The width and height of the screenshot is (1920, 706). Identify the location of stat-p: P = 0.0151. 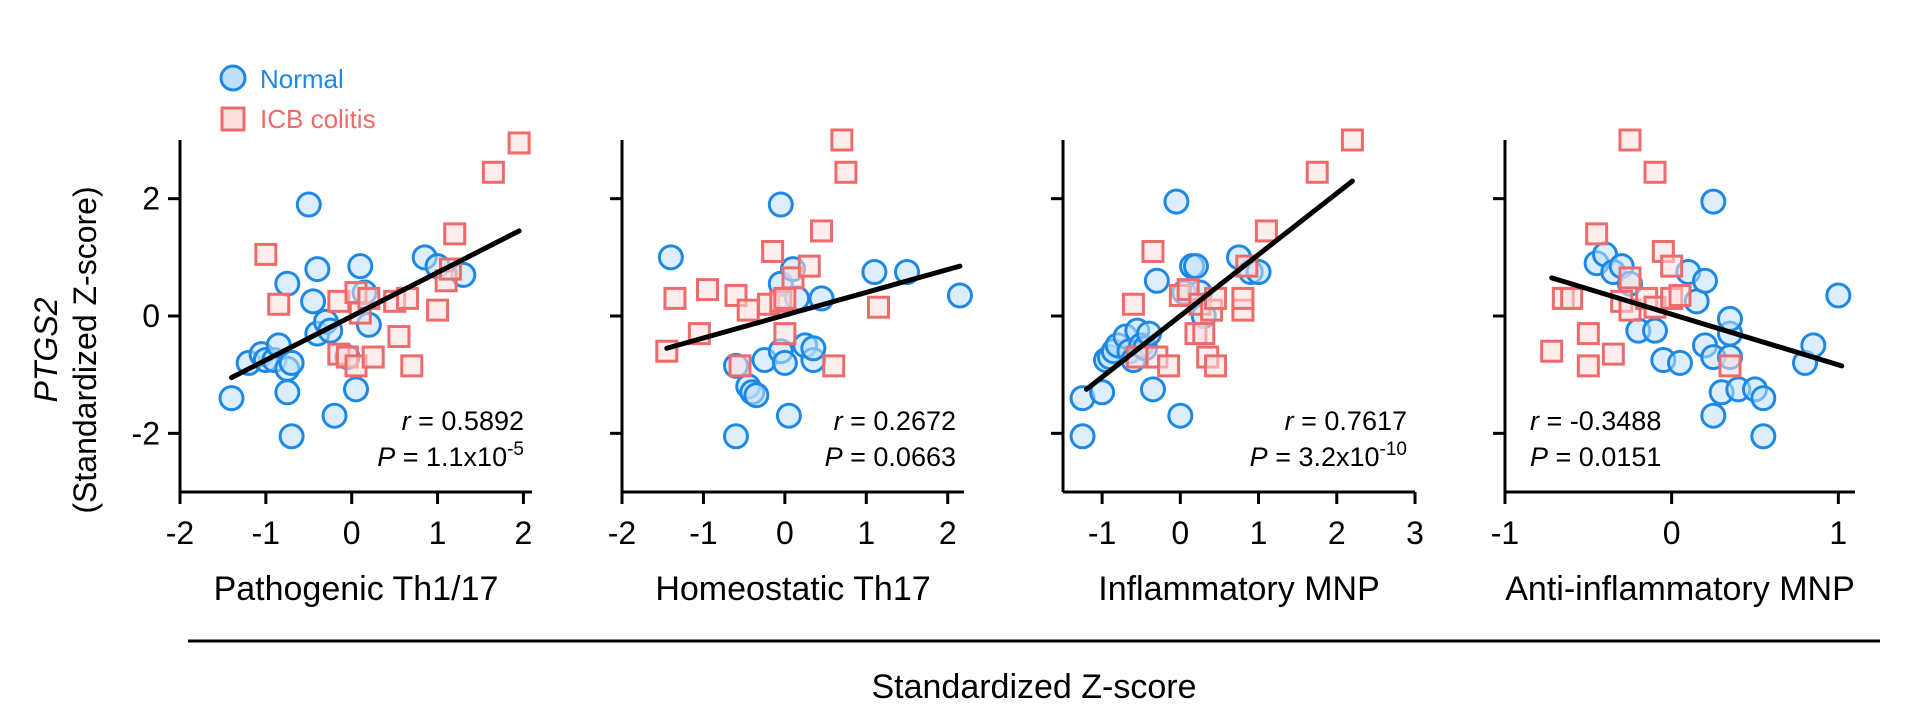
(1595, 457).